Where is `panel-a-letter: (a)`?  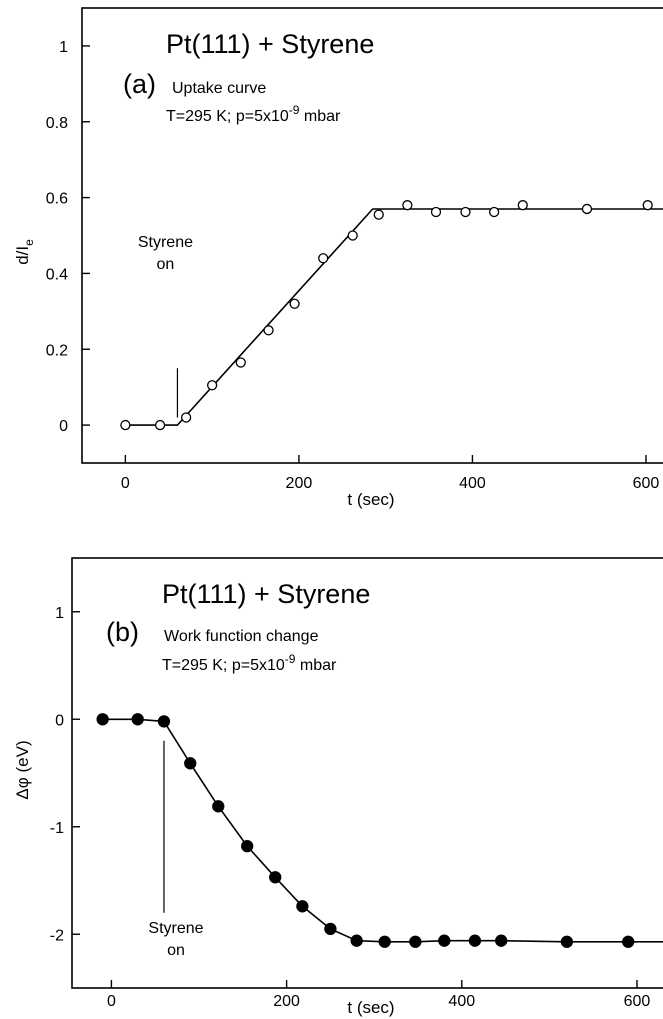 panel-a-letter: (a) is located at coordinates (139, 84).